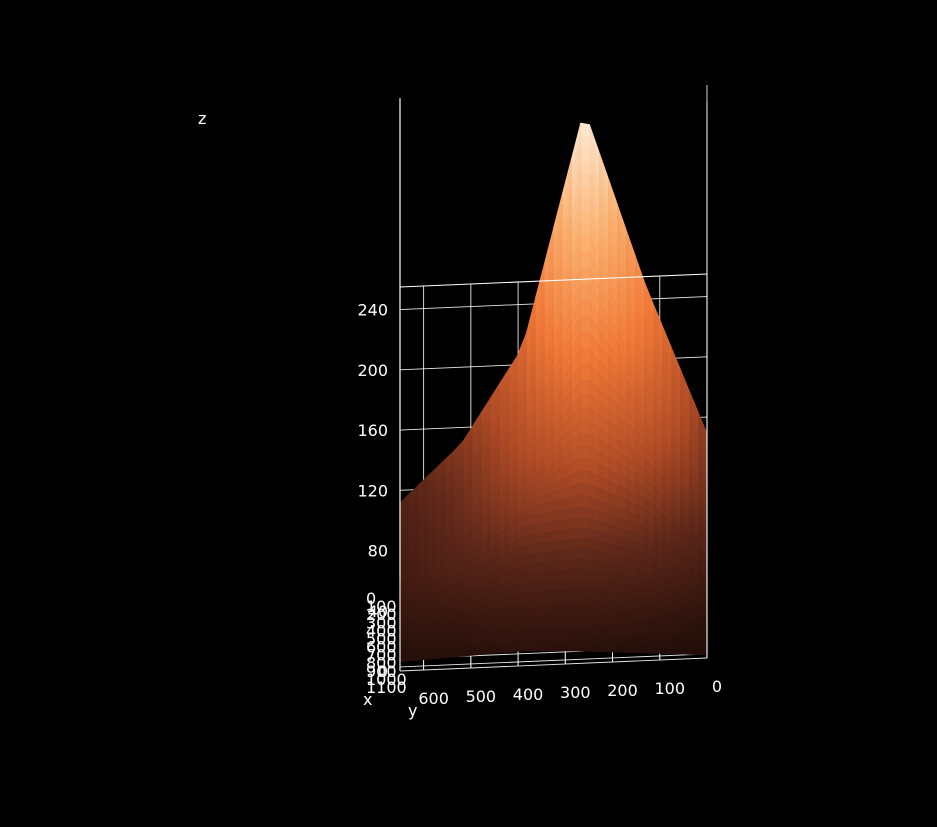  I want to click on y-tick-label: 600, so click(433, 698).